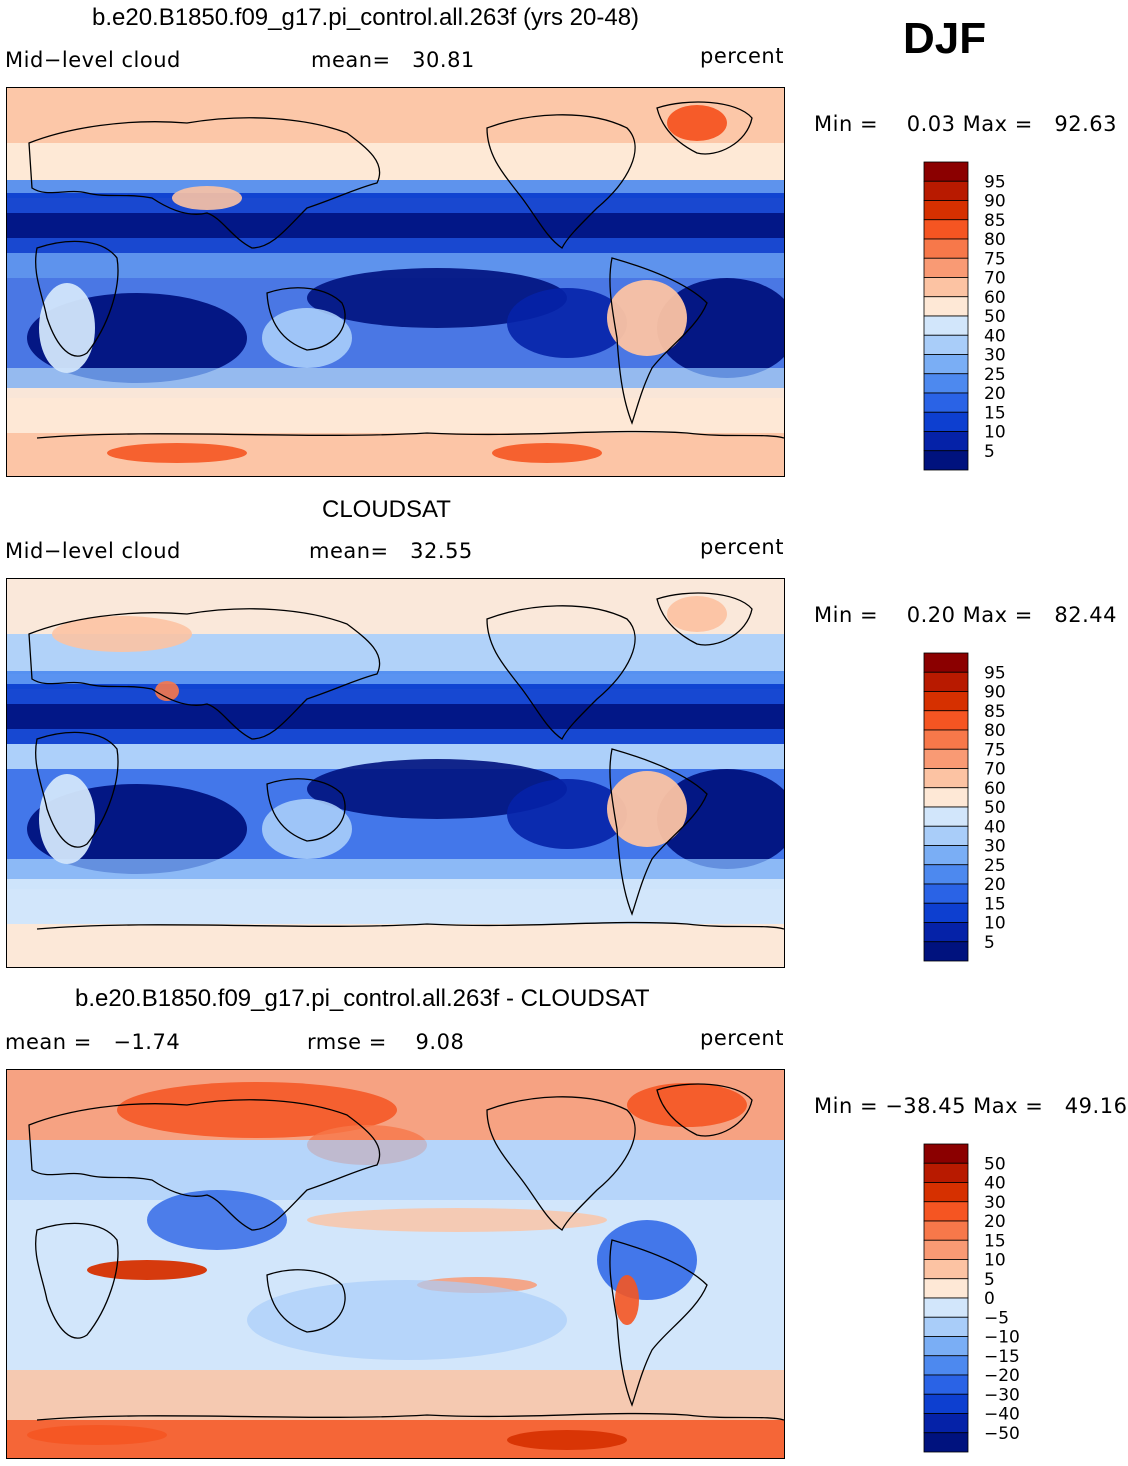  I want to click on colorbar-tick-label: −15, so click(1002, 1357).